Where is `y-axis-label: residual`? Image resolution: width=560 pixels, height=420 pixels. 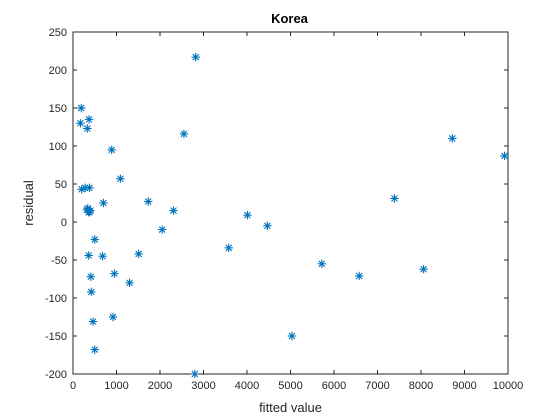 y-axis-label: residual is located at coordinates (28, 203).